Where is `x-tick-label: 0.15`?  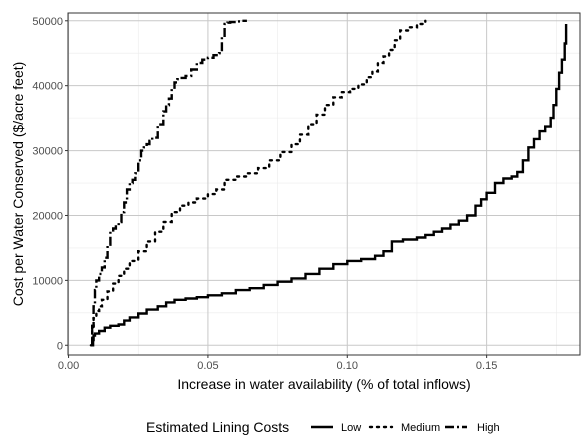 x-tick-label: 0.15 is located at coordinates (486, 366).